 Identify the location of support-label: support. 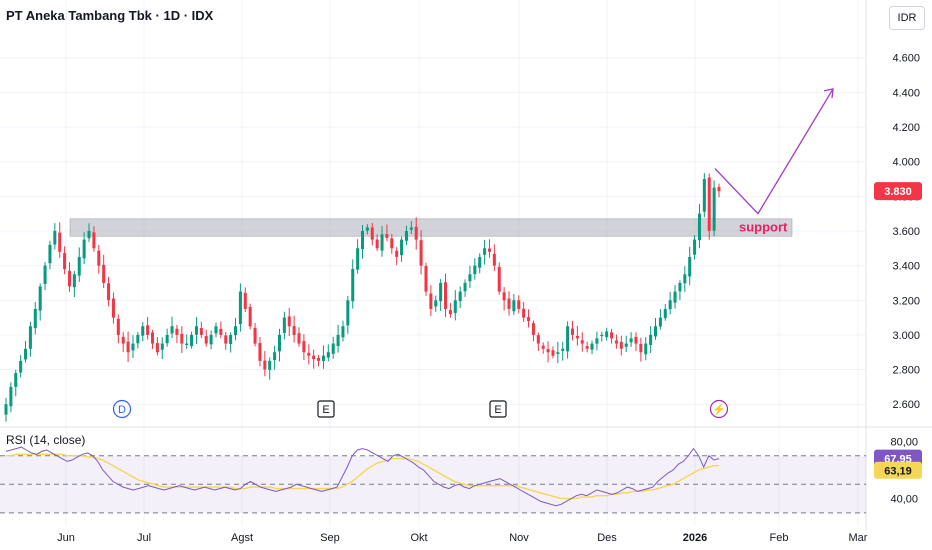
(763, 227).